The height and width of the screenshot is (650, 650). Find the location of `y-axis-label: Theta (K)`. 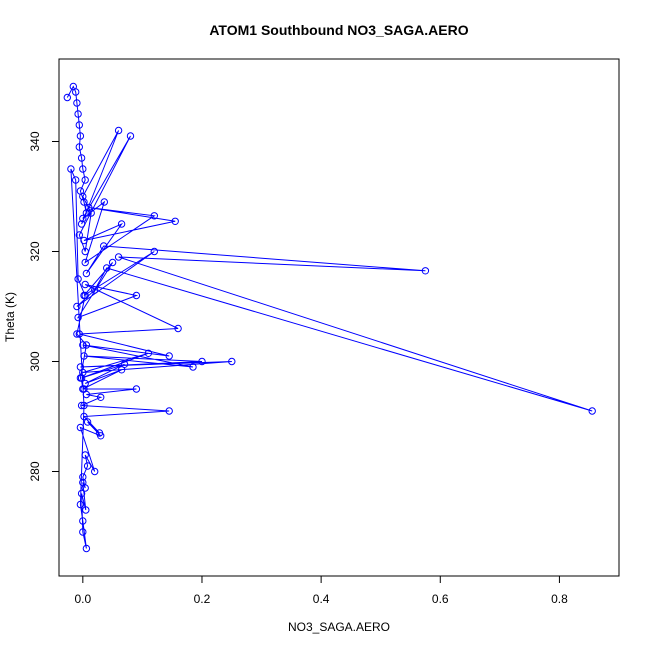

y-axis-label: Theta (K) is located at coordinates (10, 317).